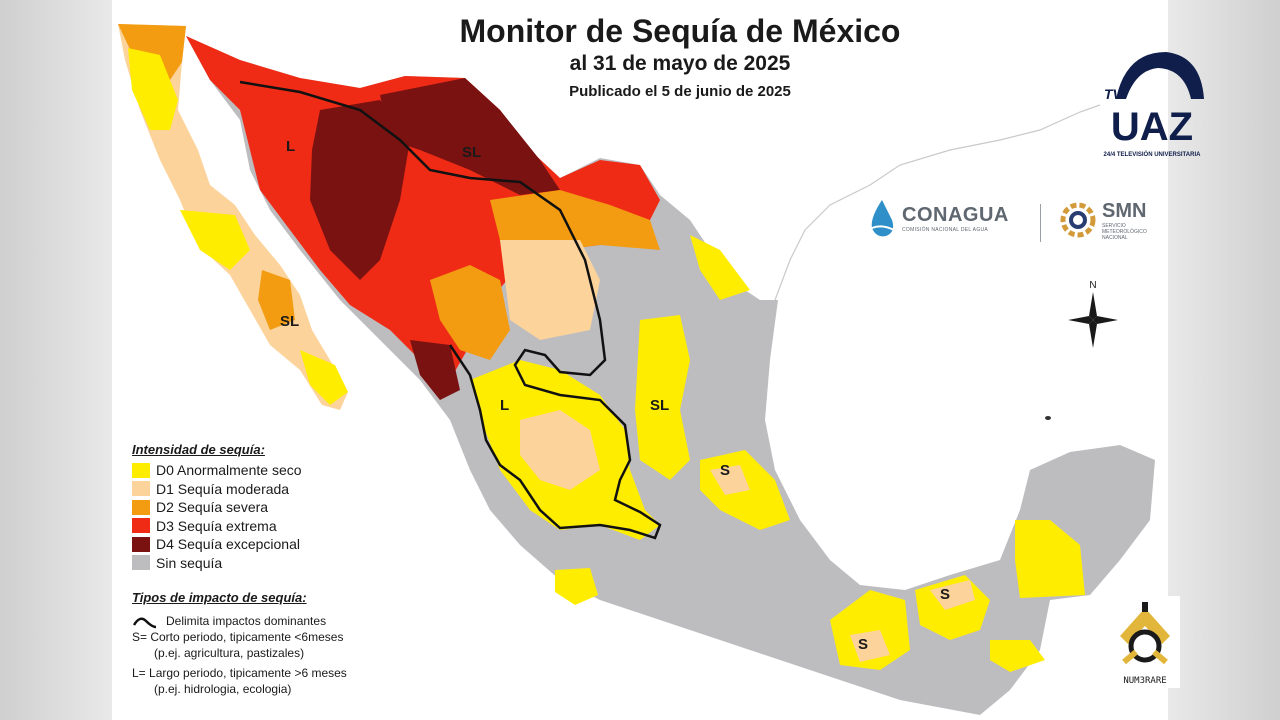 The width and height of the screenshot is (1280, 720). I want to click on smn-sub-3: NACIONAL, so click(1115, 237).